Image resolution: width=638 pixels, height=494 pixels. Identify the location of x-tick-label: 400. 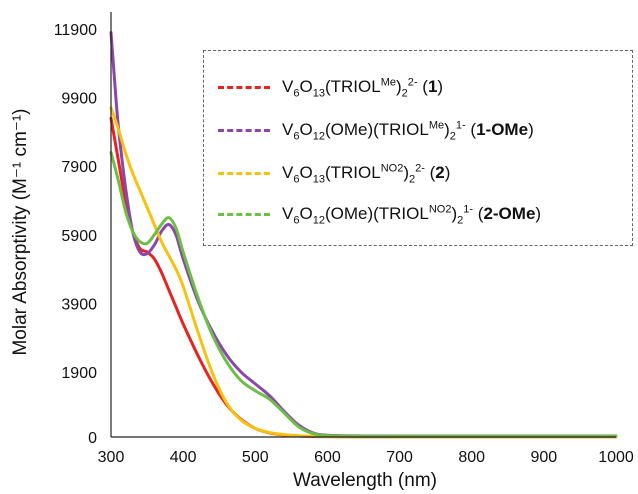
(183, 457).